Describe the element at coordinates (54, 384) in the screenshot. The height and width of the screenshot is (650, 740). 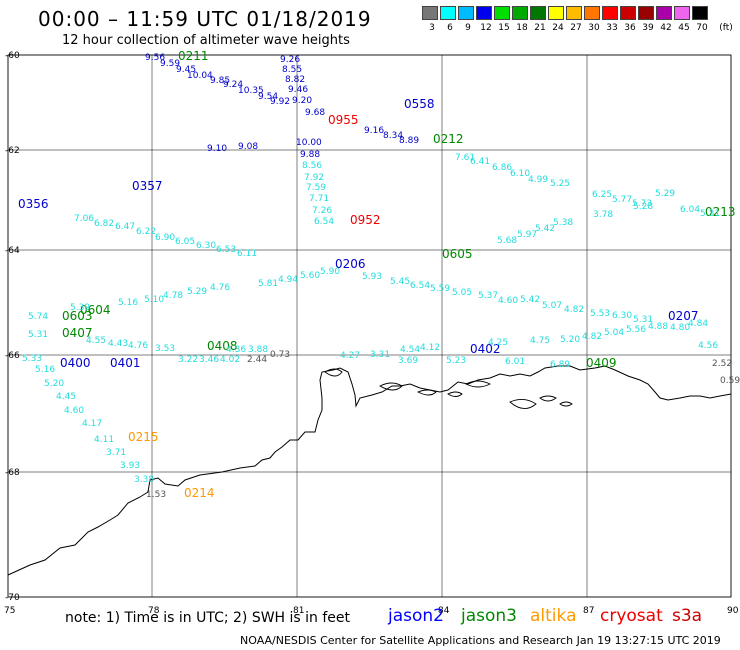
I see `wave-height-value: 5.20` at that location.